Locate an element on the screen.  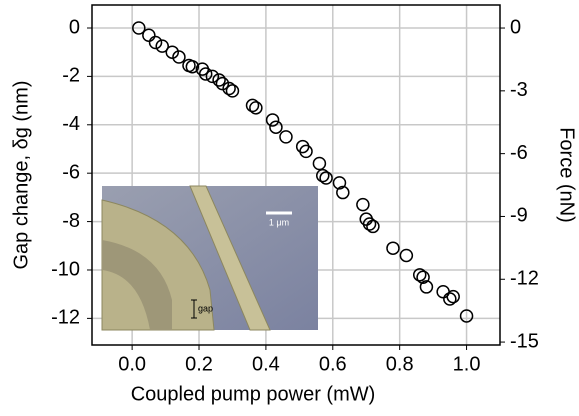
x-tick-label: 1.0 is located at coordinates (467, 364).